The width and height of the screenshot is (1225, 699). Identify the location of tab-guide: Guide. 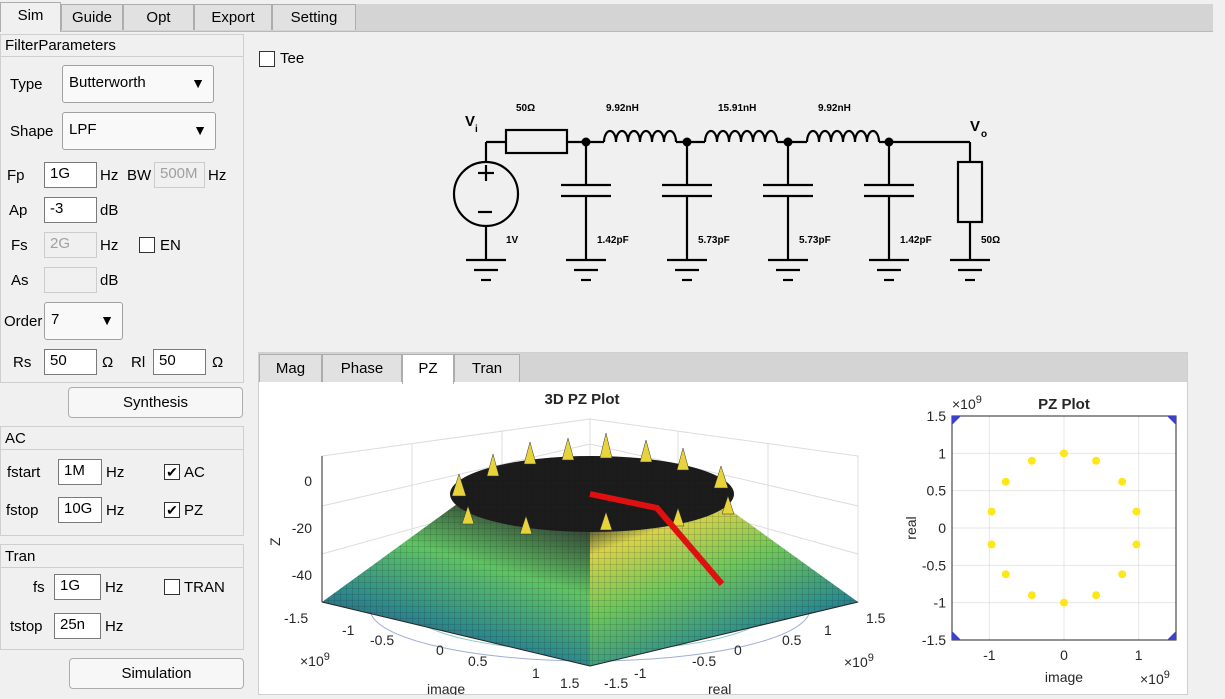
(92, 17).